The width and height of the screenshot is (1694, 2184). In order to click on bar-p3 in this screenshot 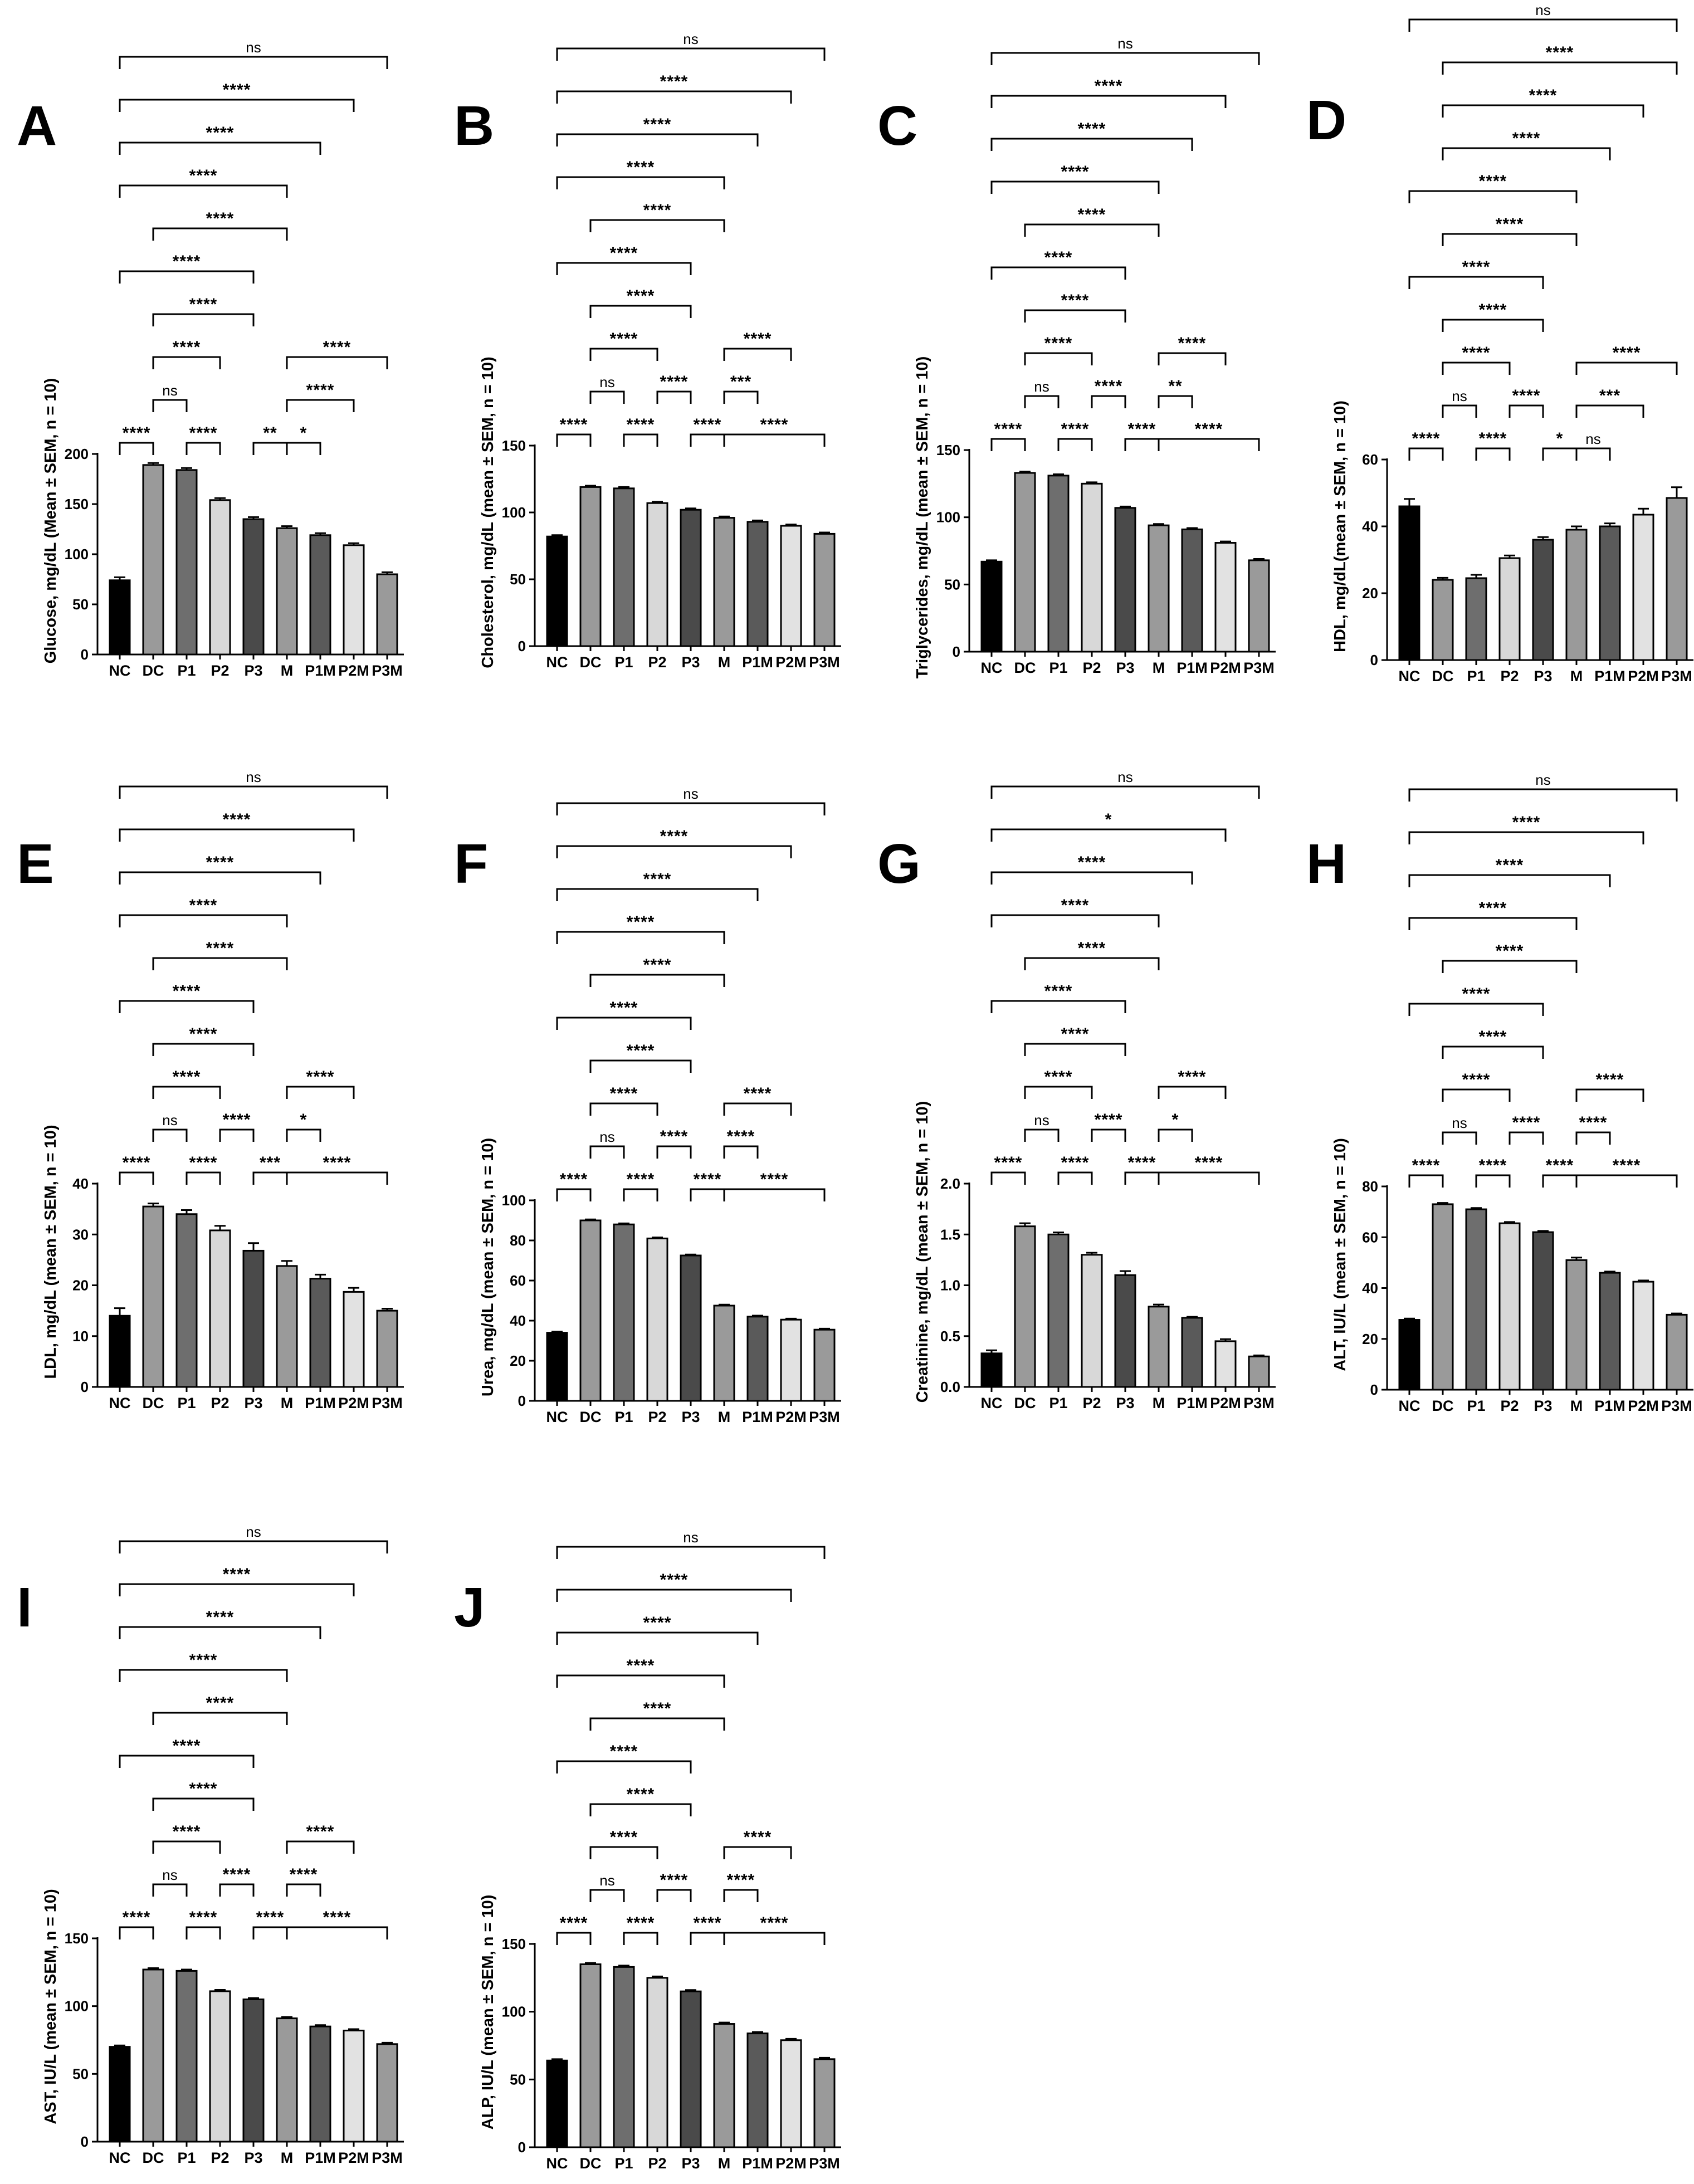, I will do `click(691, 2069)`.